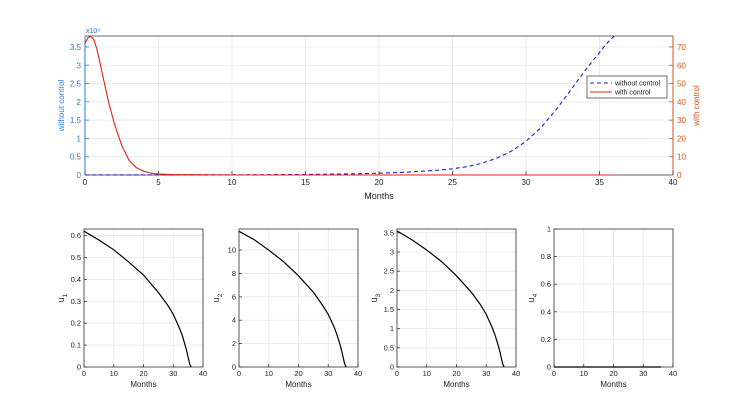  Describe the element at coordinates (673, 182) in the screenshot. I see `top-x-tick-label-8: 40` at that location.